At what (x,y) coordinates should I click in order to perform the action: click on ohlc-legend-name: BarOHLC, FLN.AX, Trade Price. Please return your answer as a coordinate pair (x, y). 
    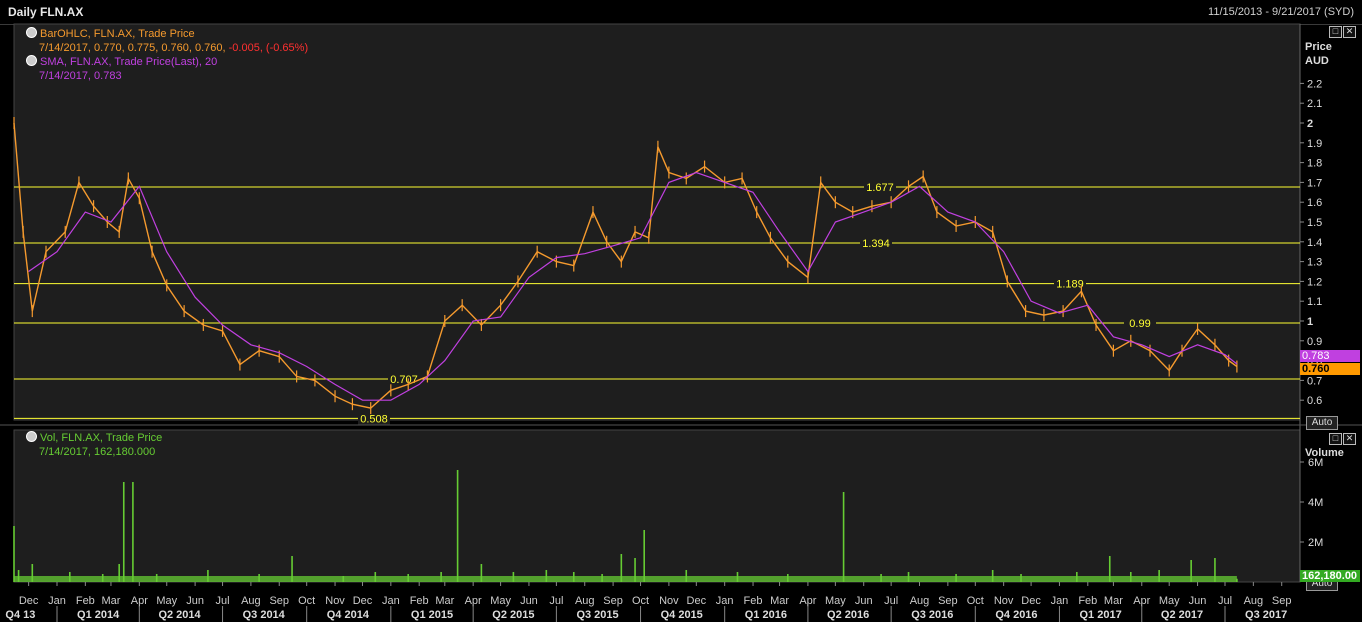
    Looking at the image, I should click on (117, 34).